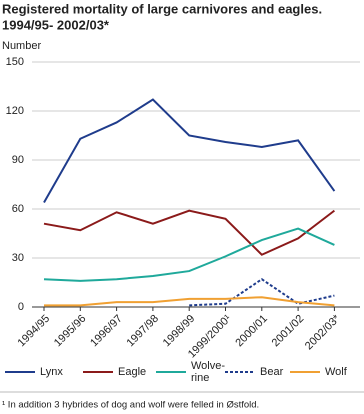 The height and width of the screenshot is (414, 364). What do you see at coordinates (251, 331) in the screenshot?
I see `x-tick-label: 2000/01` at bounding box center [251, 331].